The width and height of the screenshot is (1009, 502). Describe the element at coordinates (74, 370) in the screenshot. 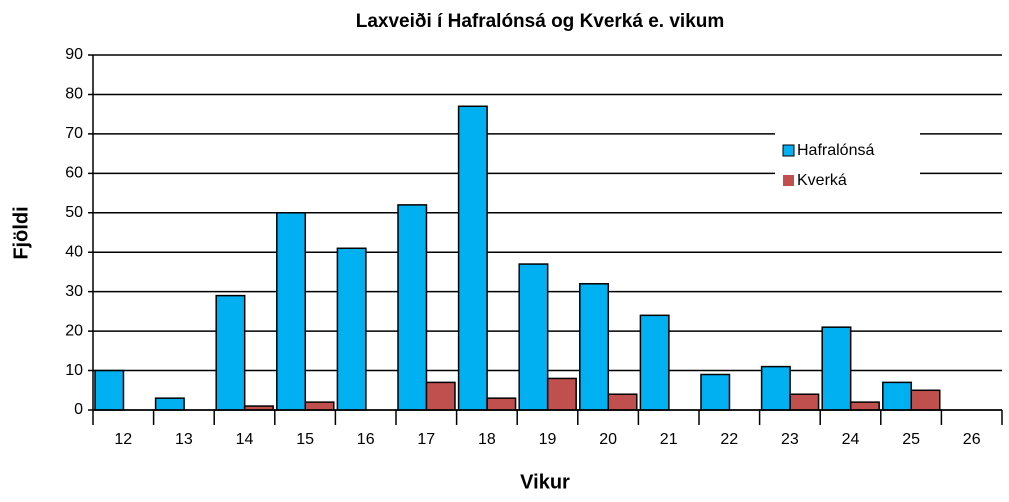

I see `y-tick-label: 10` at that location.